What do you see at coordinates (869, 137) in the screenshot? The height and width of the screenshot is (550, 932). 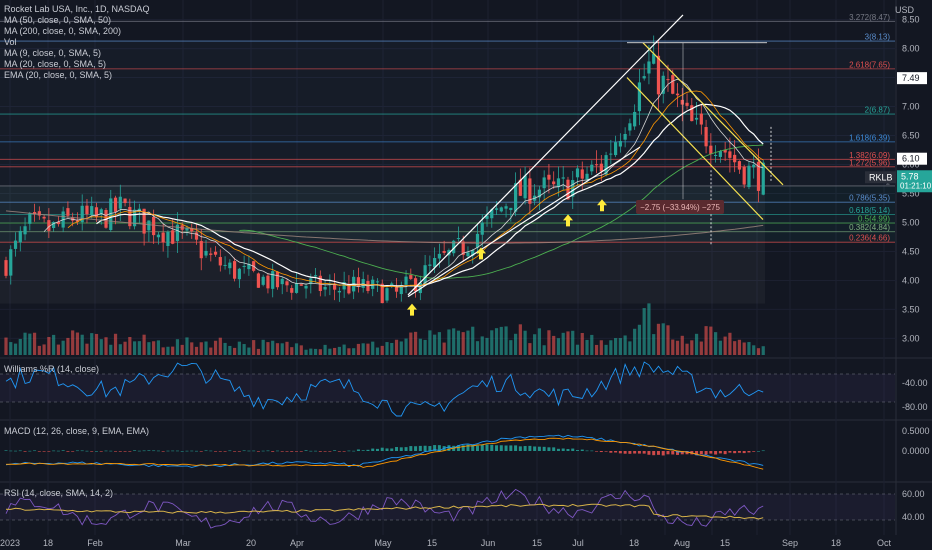 I see `fib-label-1.618: 1.618(6.39)` at bounding box center [869, 137].